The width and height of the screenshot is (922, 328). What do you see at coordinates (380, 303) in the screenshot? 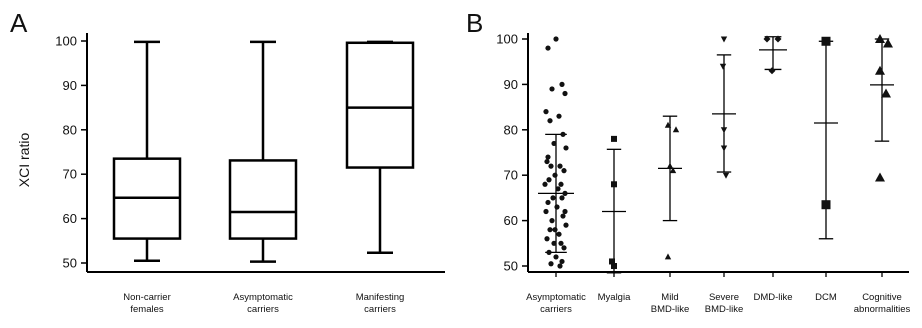
I see `panel-a-category-label: Manifesting carriers` at bounding box center [380, 303].